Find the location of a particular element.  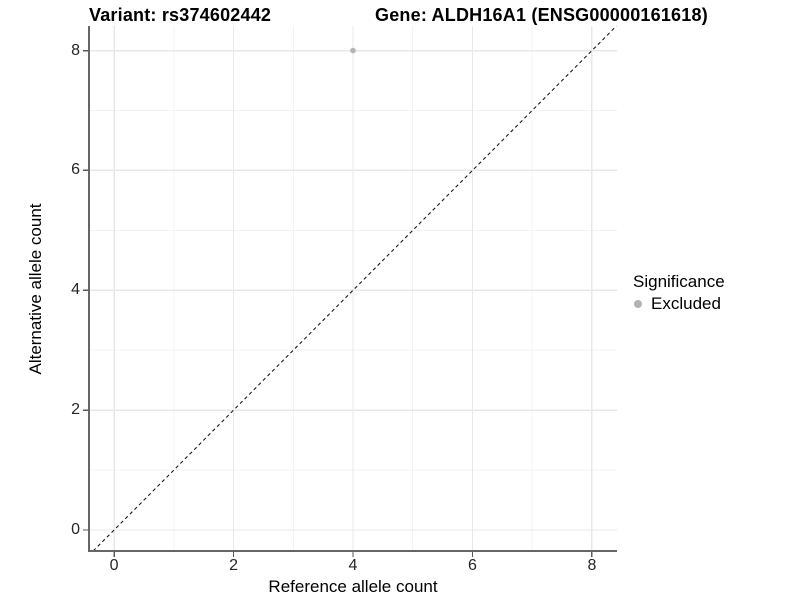

x-axis-title: Reference allele count is located at coordinates (353, 586).